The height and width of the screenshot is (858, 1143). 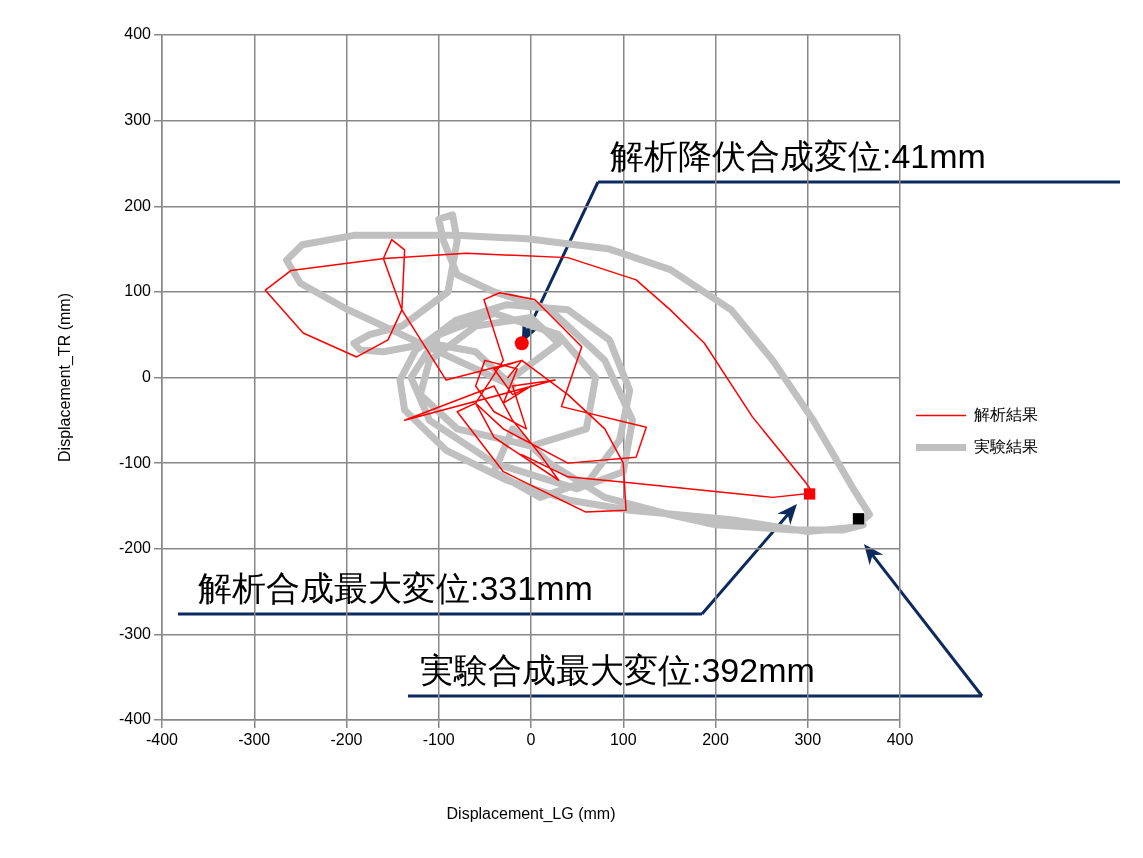 What do you see at coordinates (135, 719) in the screenshot?
I see `y-tick-label: -400` at bounding box center [135, 719].